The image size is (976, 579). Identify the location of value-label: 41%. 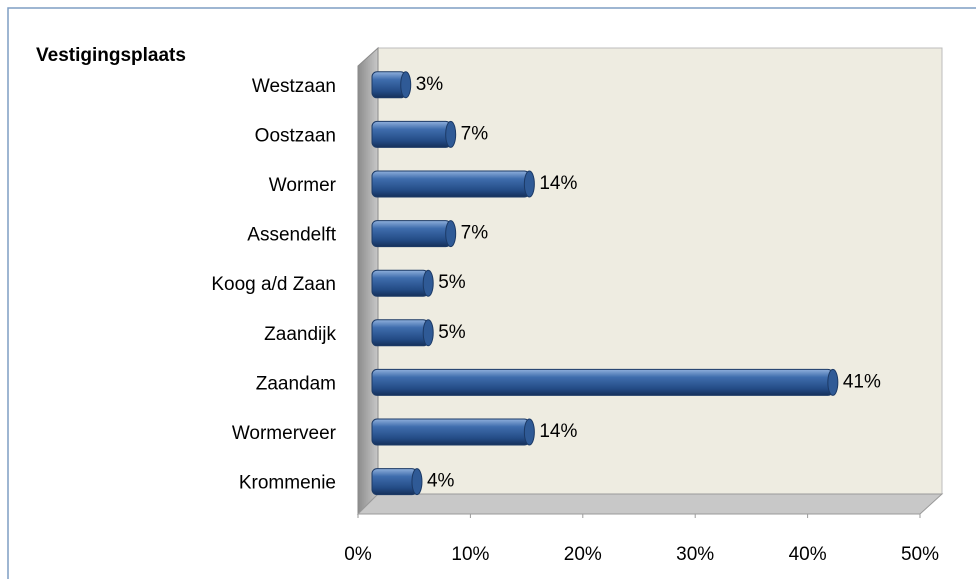
(862, 381).